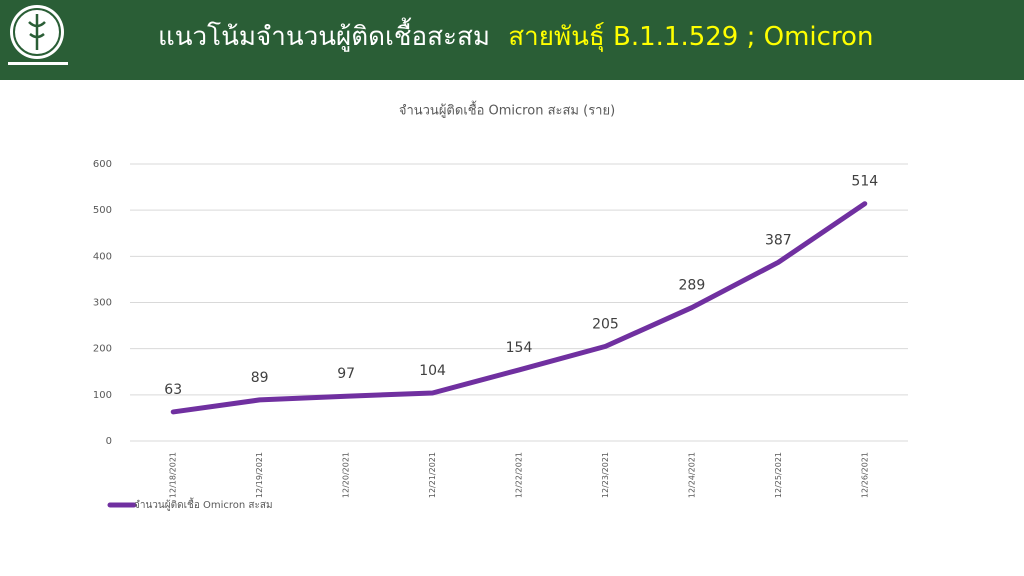 The width and height of the screenshot is (1024, 576). Describe the element at coordinates (260, 378) in the screenshot. I see `value-label: 89` at that location.